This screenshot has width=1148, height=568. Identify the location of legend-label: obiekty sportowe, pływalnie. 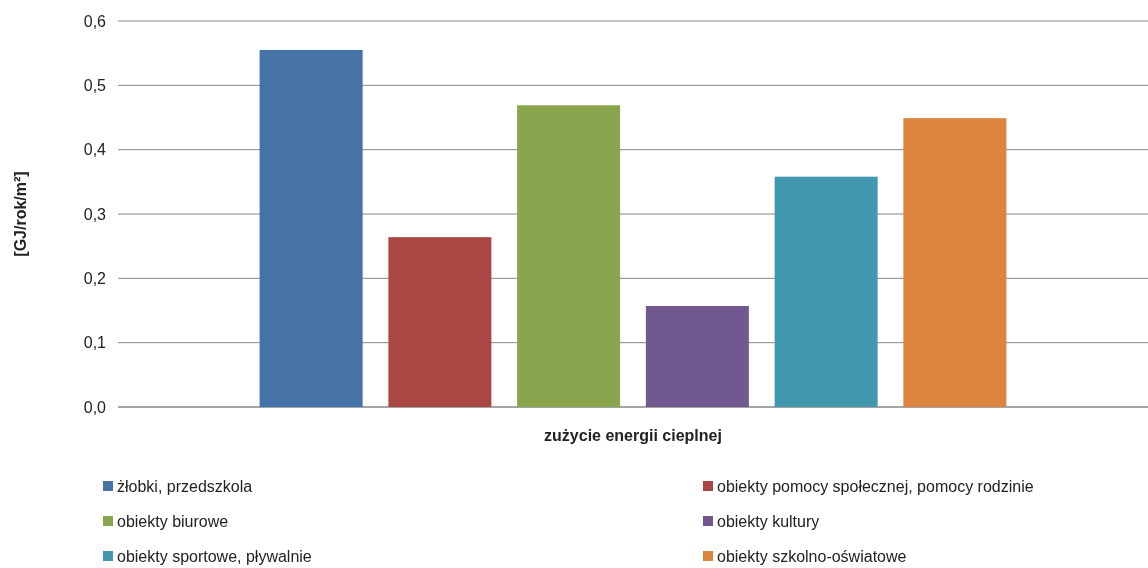
(214, 556).